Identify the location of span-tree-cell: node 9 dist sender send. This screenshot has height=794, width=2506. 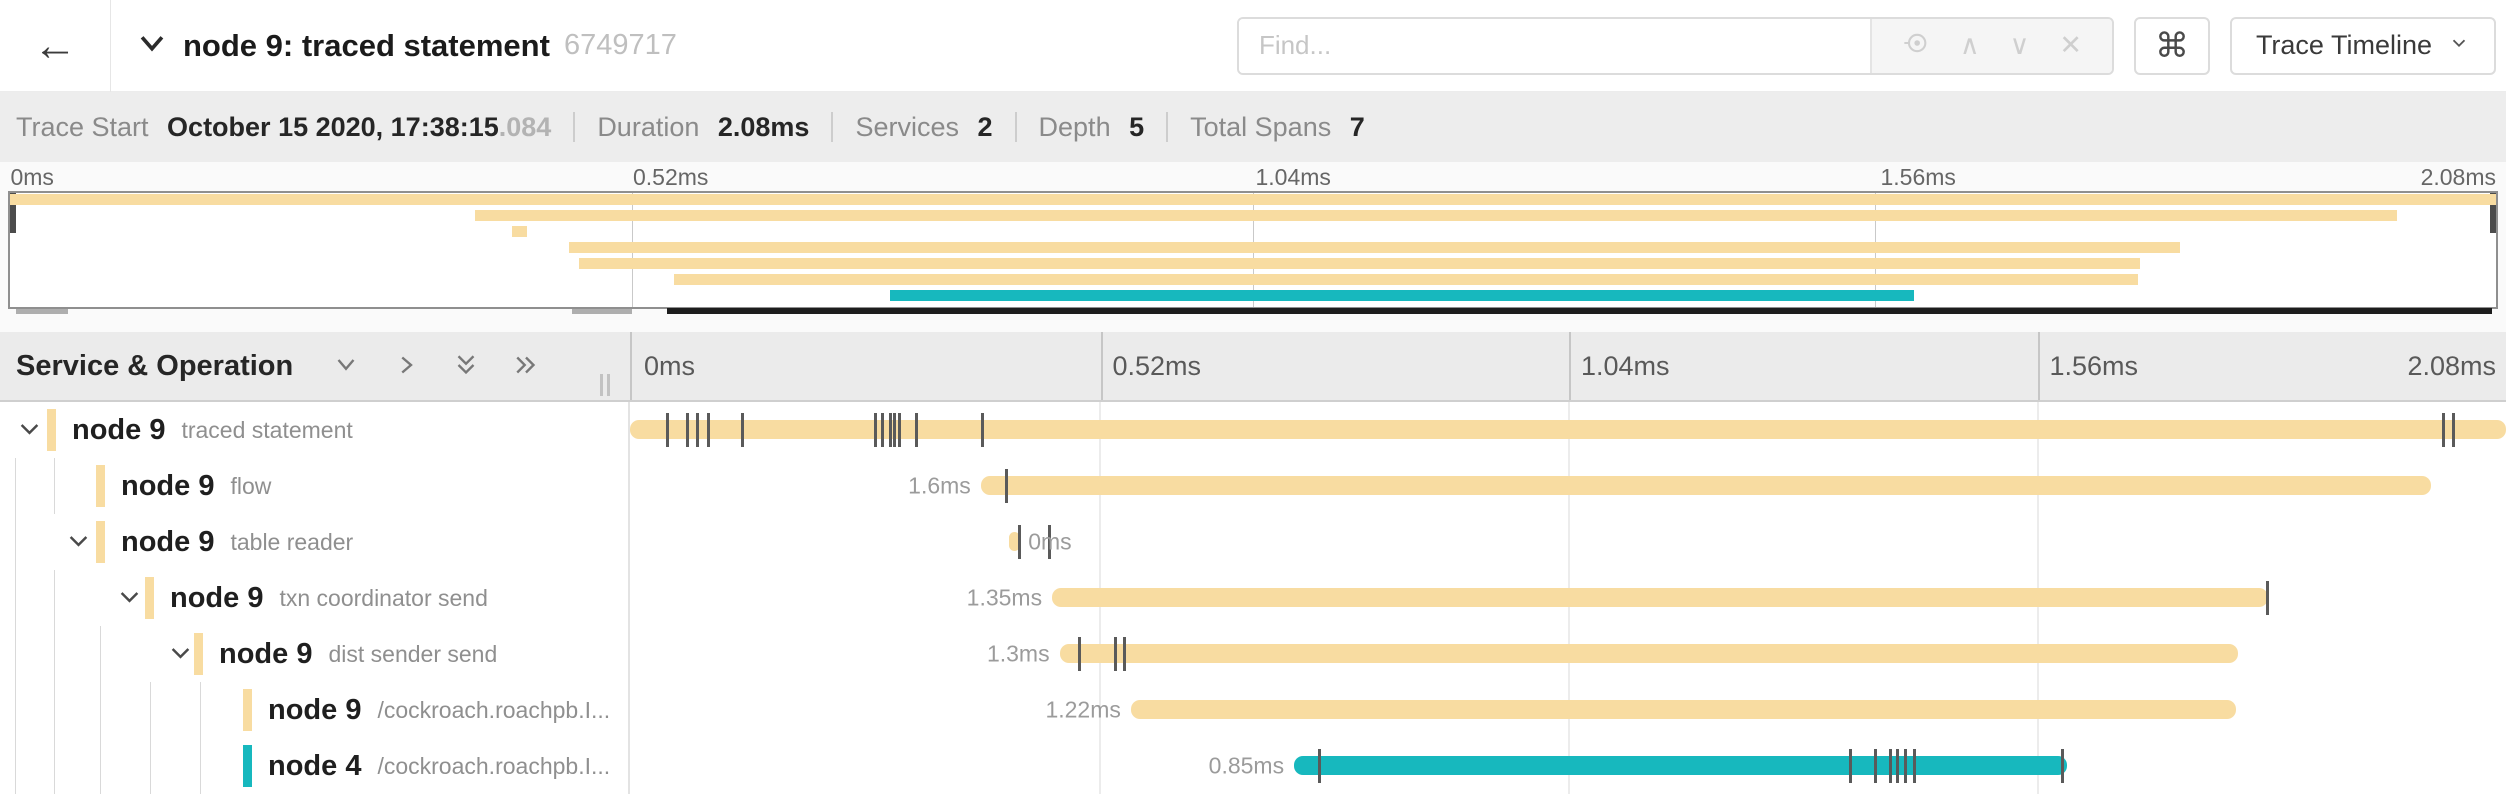
(315, 654).